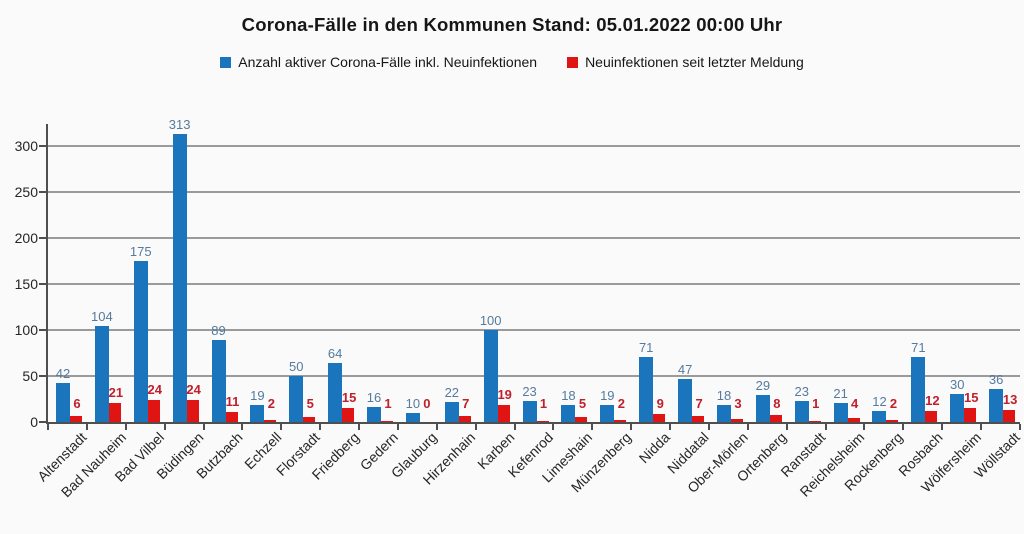  Describe the element at coordinates (154, 389) in the screenshot. I see `bar-value-label-new-infections: 24` at that location.